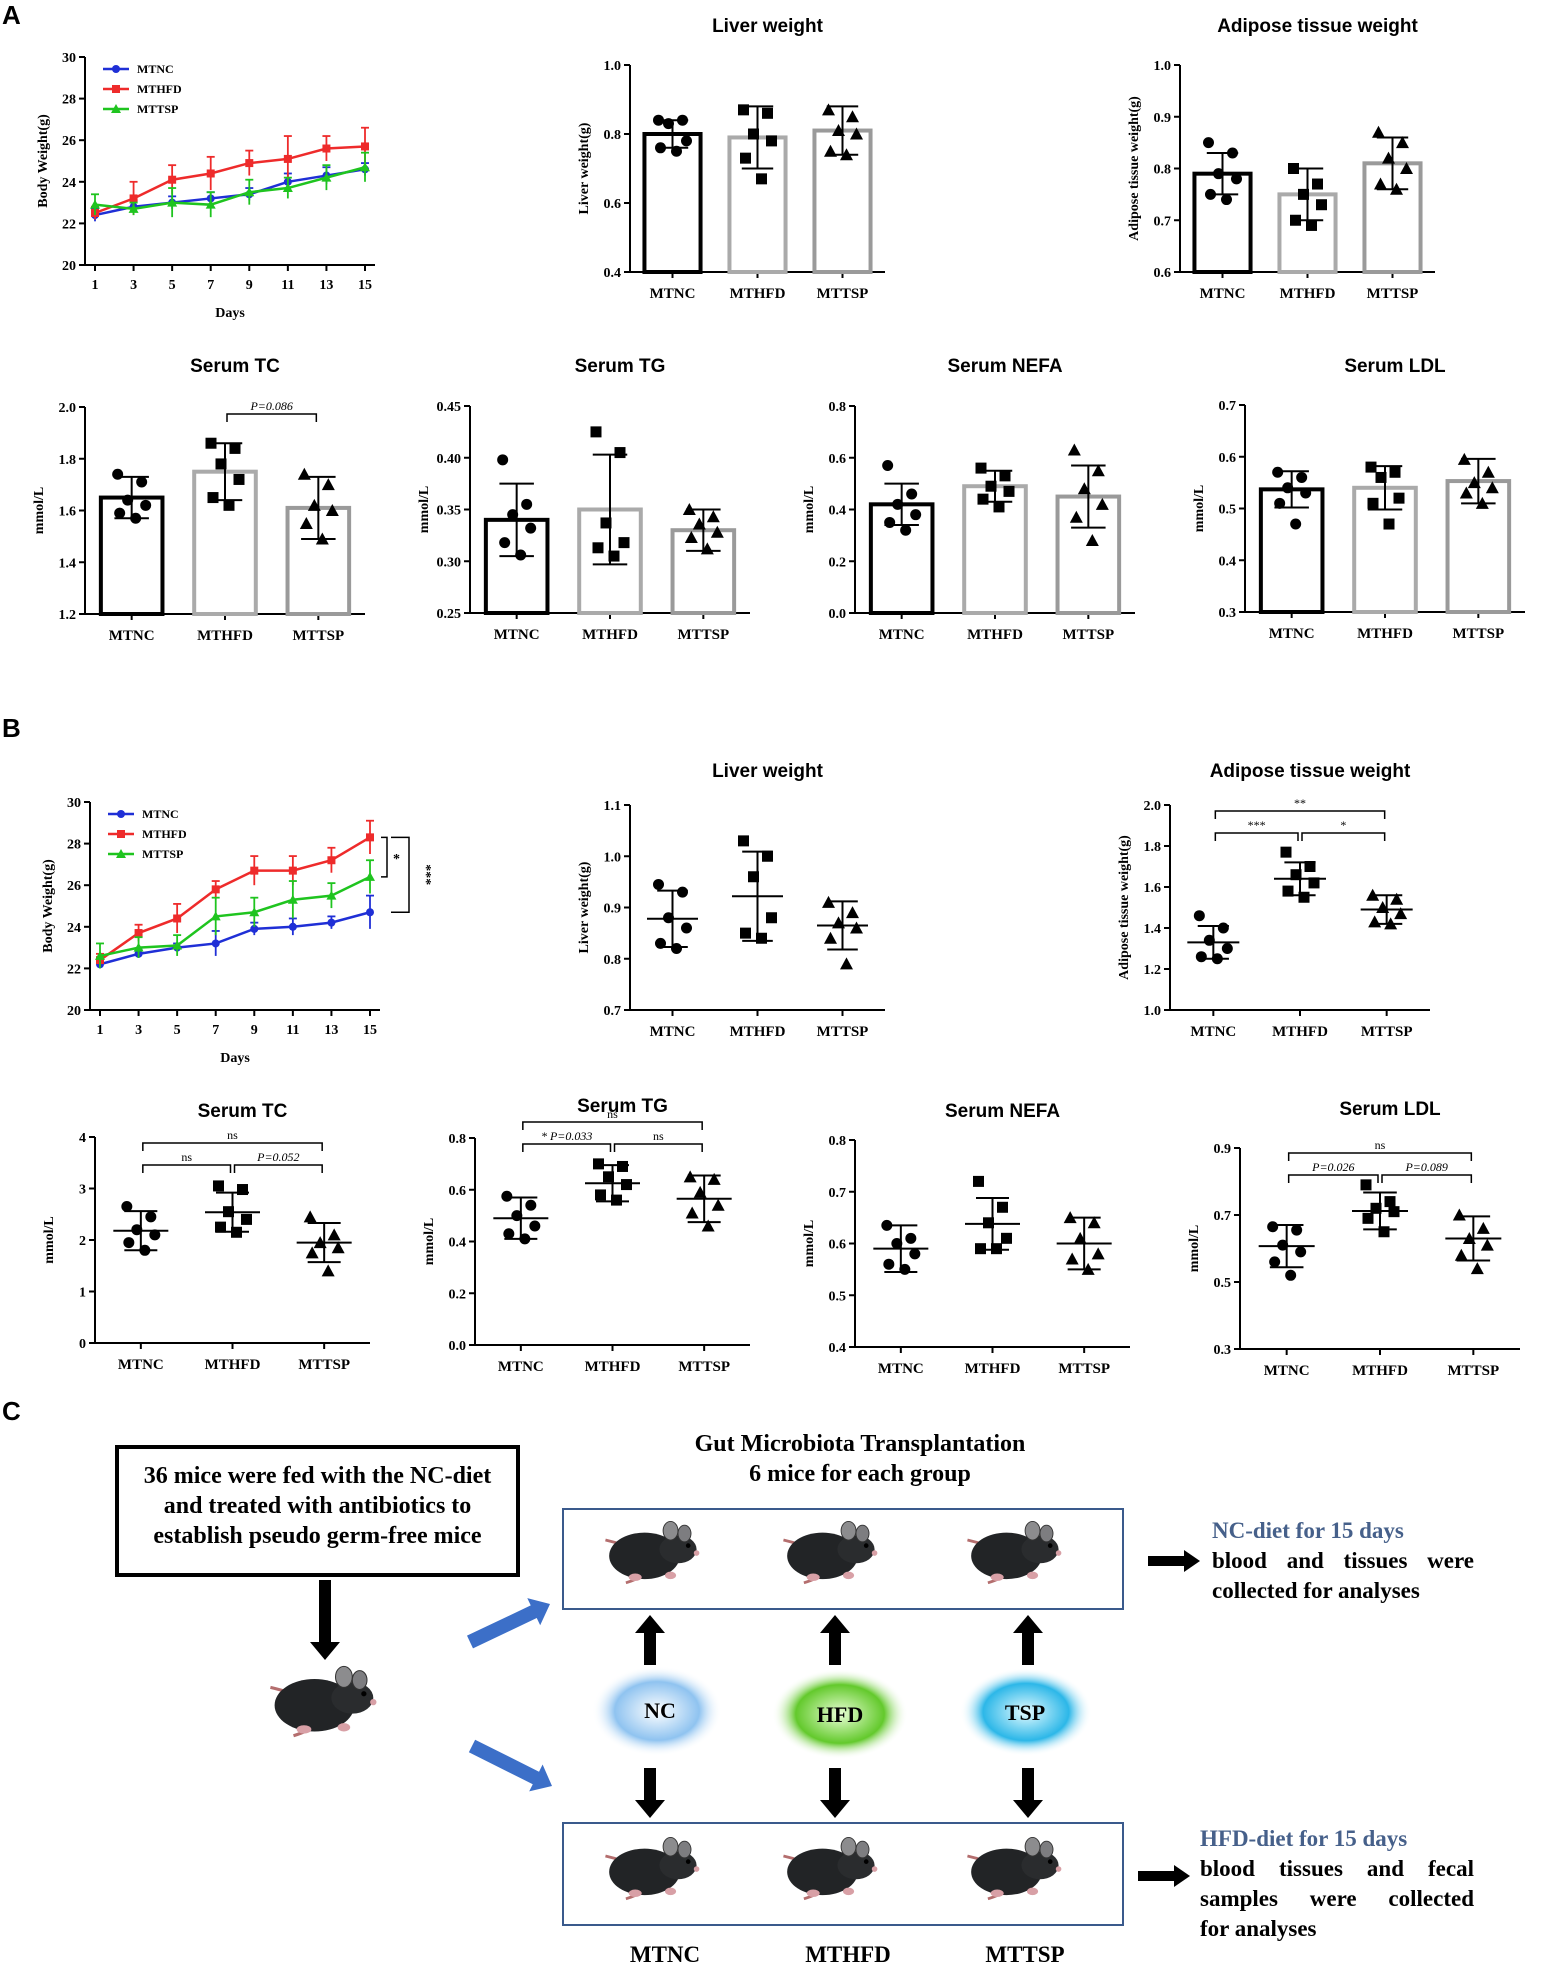 This screenshot has width=1565, height=1976. What do you see at coordinates (230, 192) in the screenshot?
I see `series-line-mtnc` at bounding box center [230, 192].